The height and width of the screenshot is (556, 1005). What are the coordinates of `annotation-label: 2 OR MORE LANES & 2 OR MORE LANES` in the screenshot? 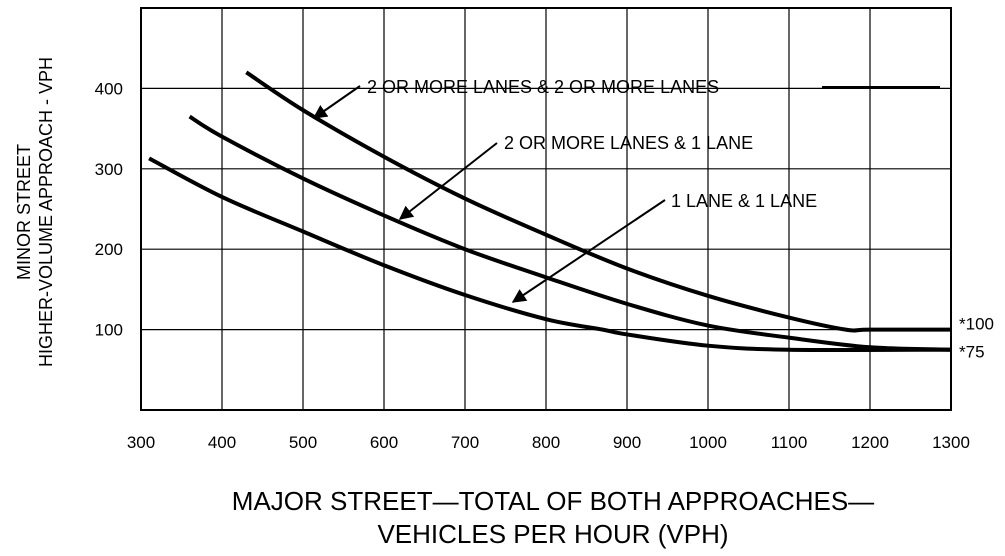 It's located at (543, 87).